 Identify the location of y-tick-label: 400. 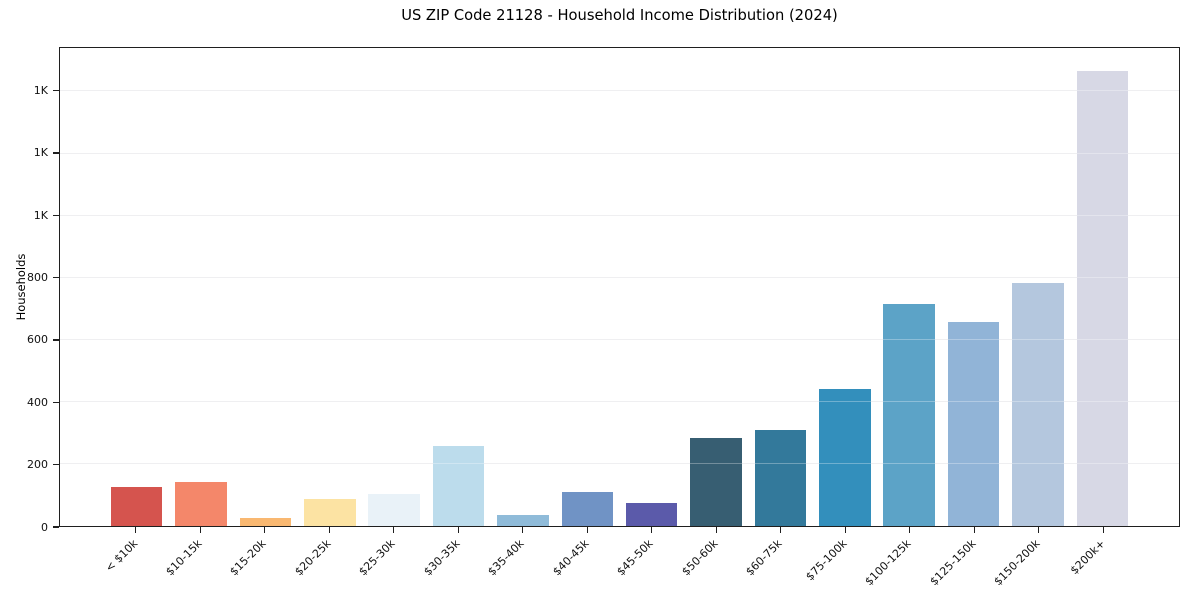
(37, 402).